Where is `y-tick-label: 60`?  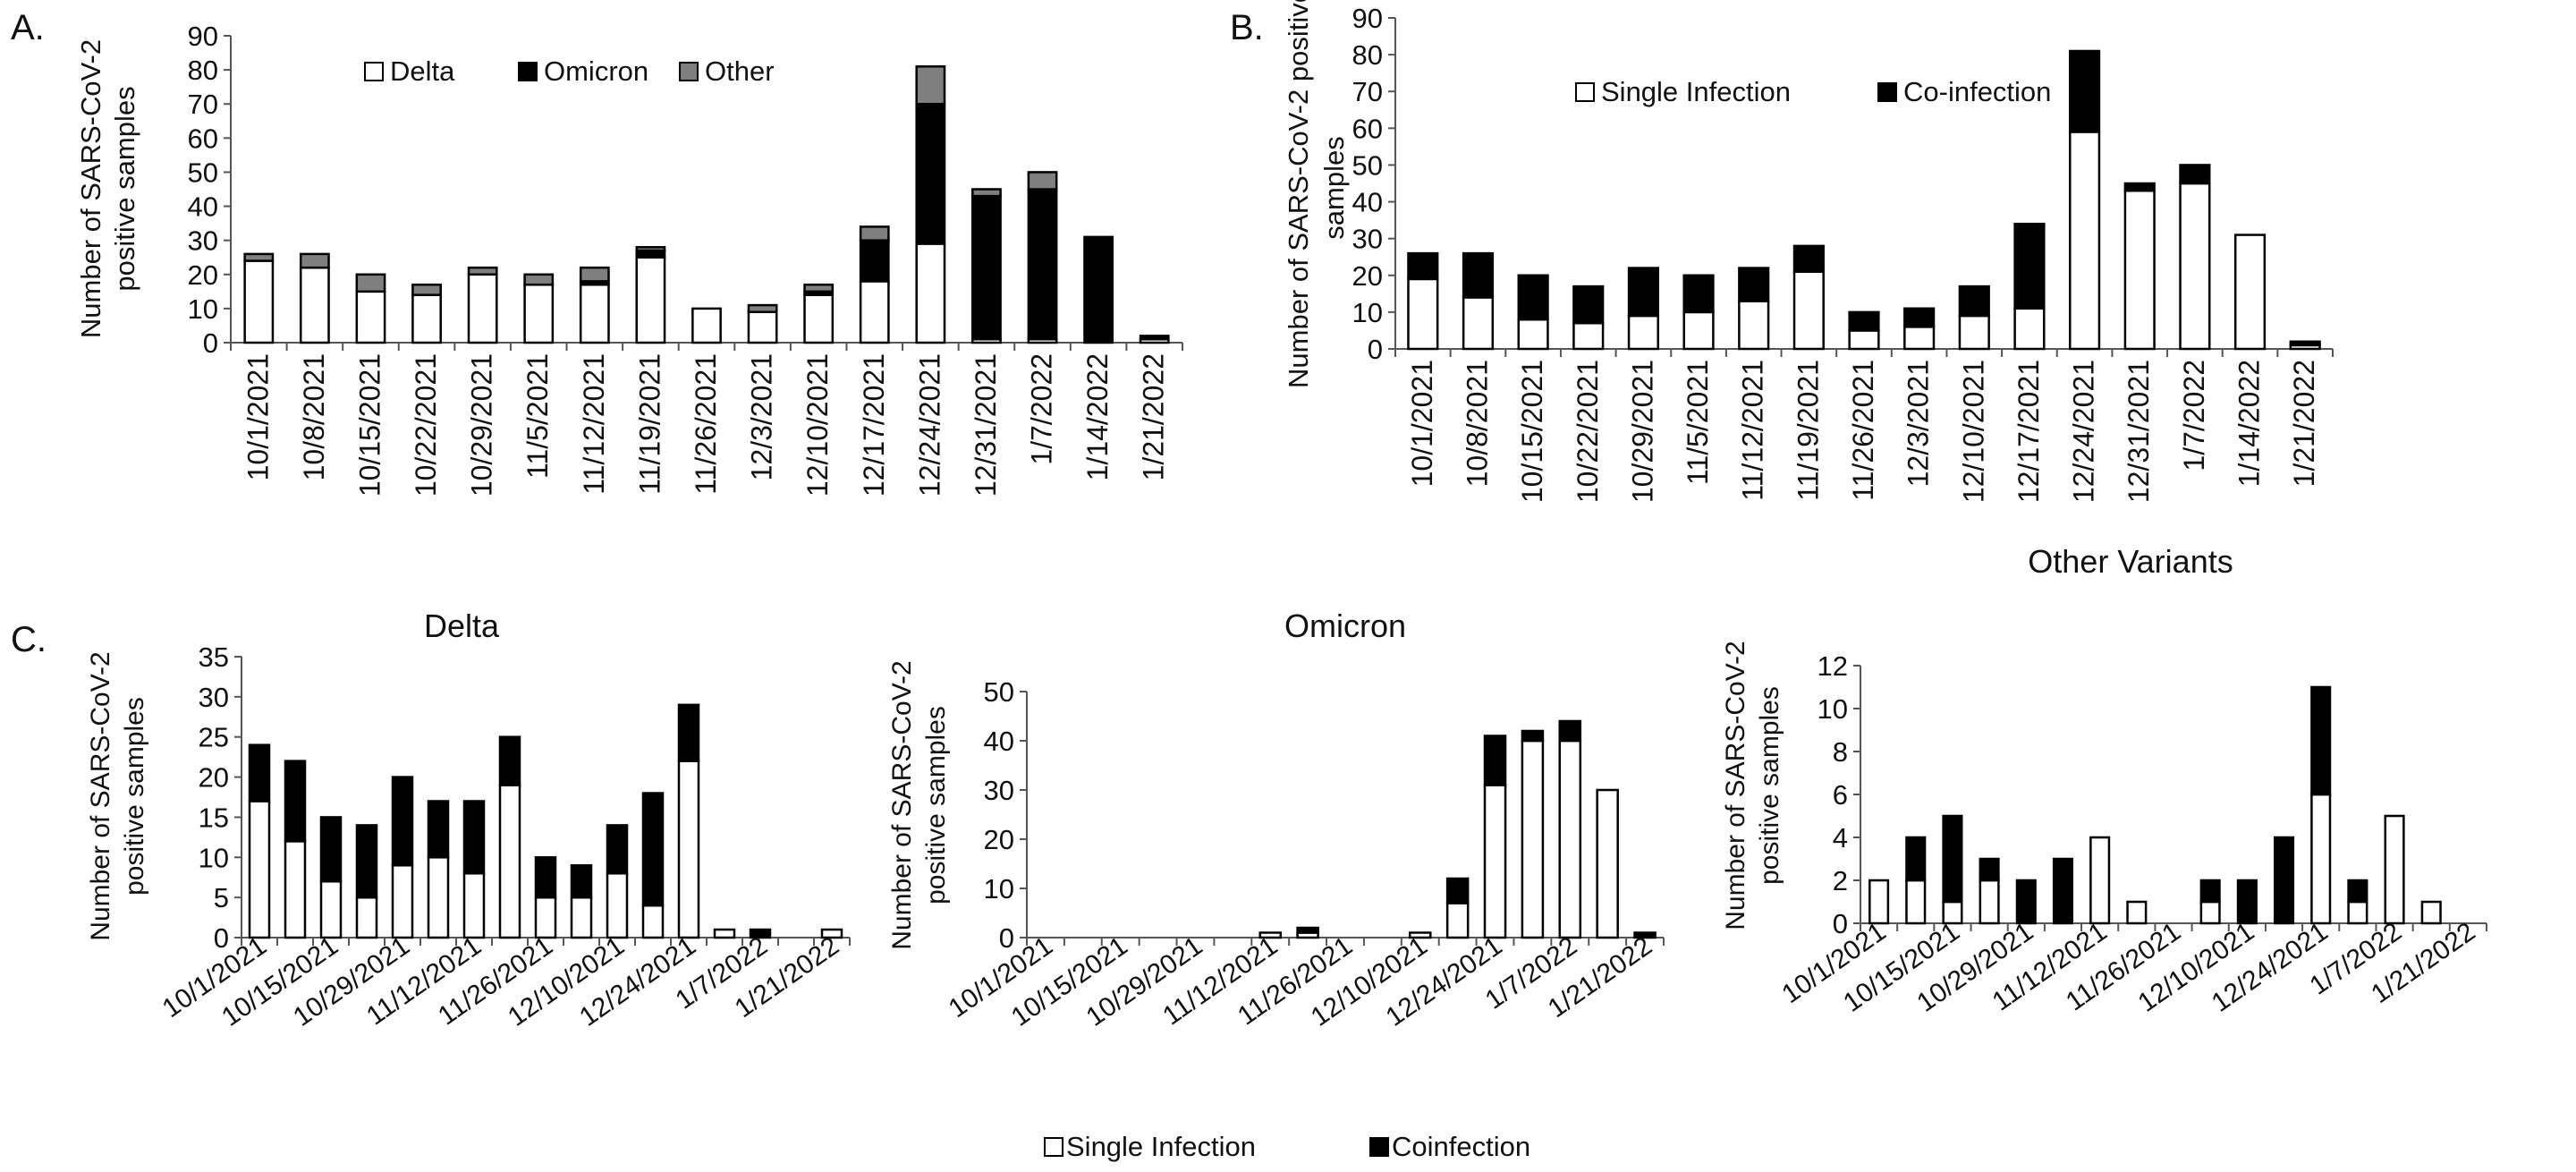 y-tick-label: 60 is located at coordinates (203, 139).